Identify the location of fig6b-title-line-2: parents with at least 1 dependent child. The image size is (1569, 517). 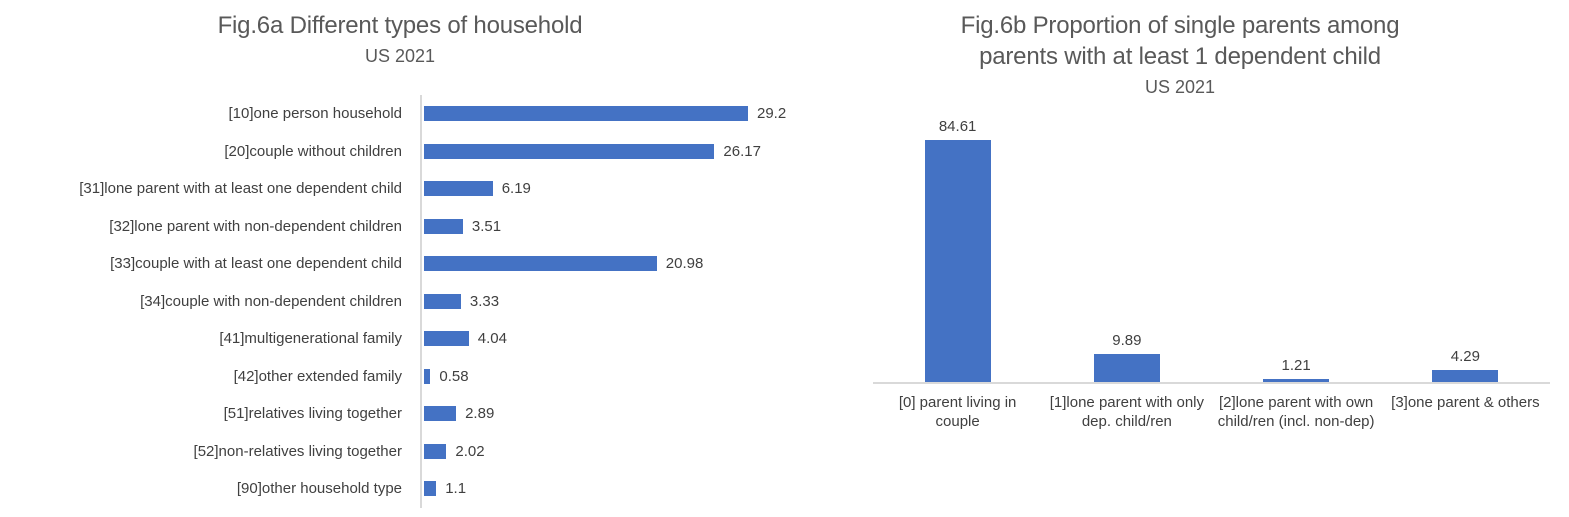
(1180, 56).